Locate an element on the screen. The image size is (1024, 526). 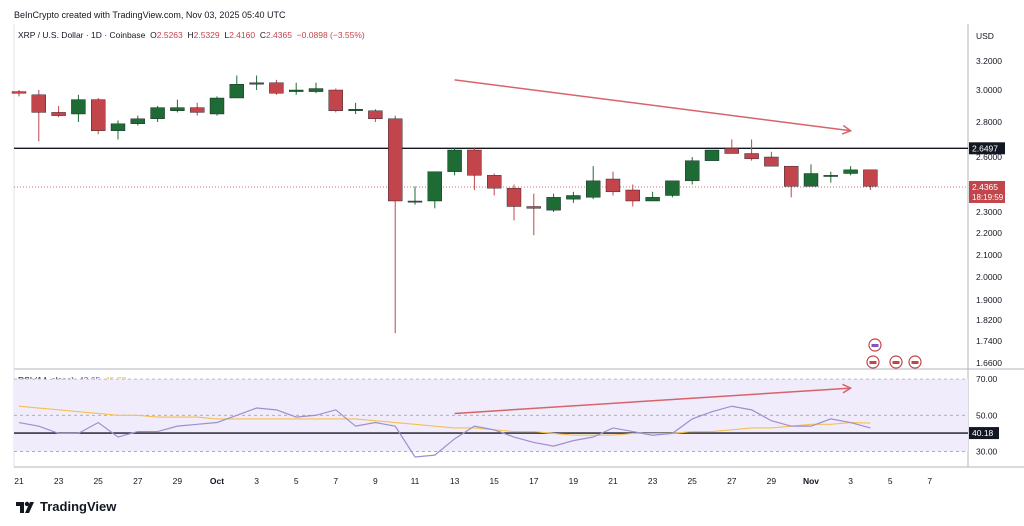
price-tick-label: 3.0000 is located at coordinates (989, 90).